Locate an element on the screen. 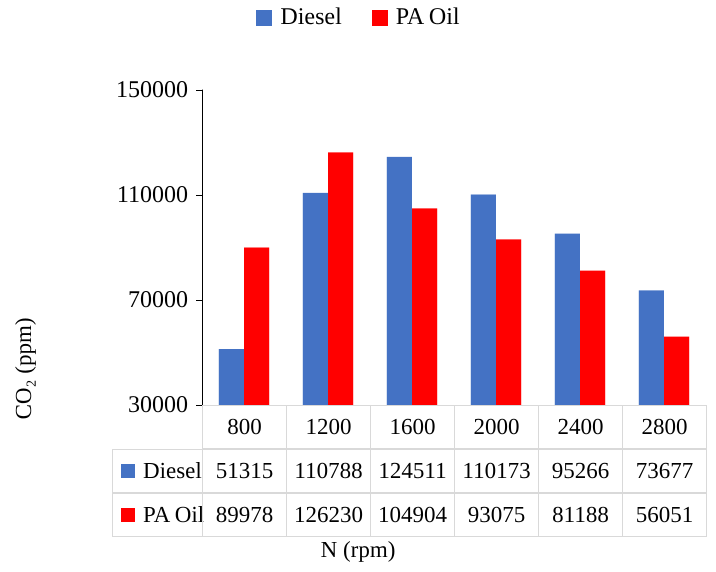  x-tick-label: 2000 is located at coordinates (497, 427).